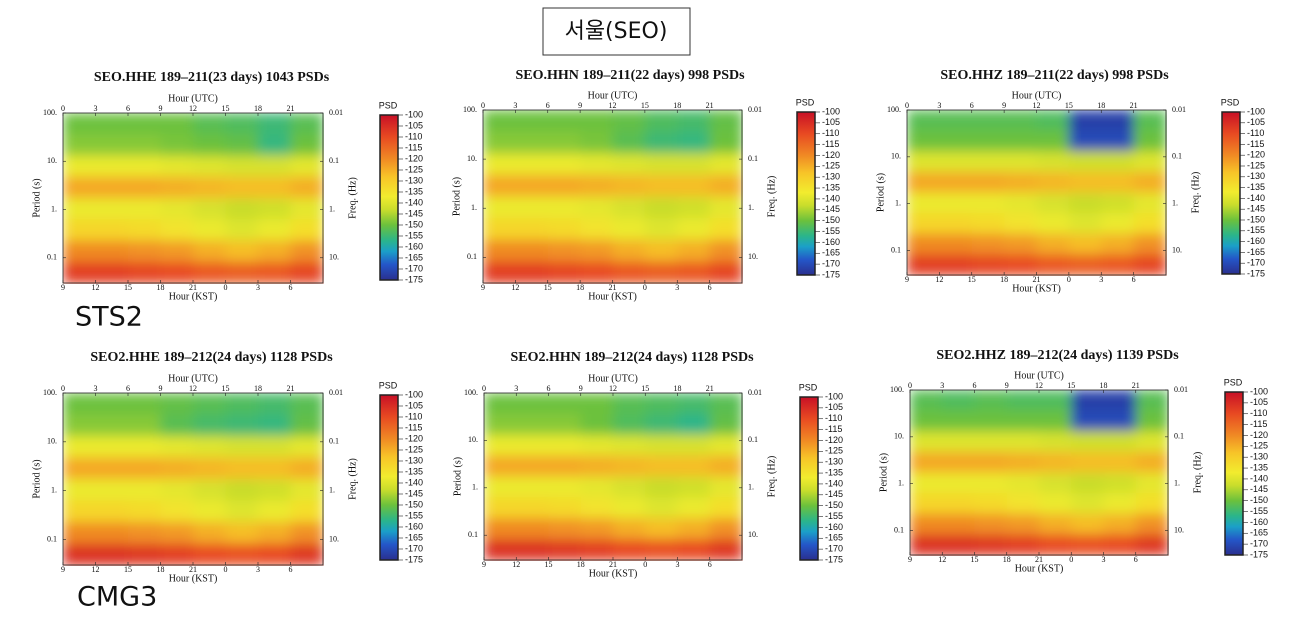  I want to click on x-tick-label: 18, so click(1101, 105).